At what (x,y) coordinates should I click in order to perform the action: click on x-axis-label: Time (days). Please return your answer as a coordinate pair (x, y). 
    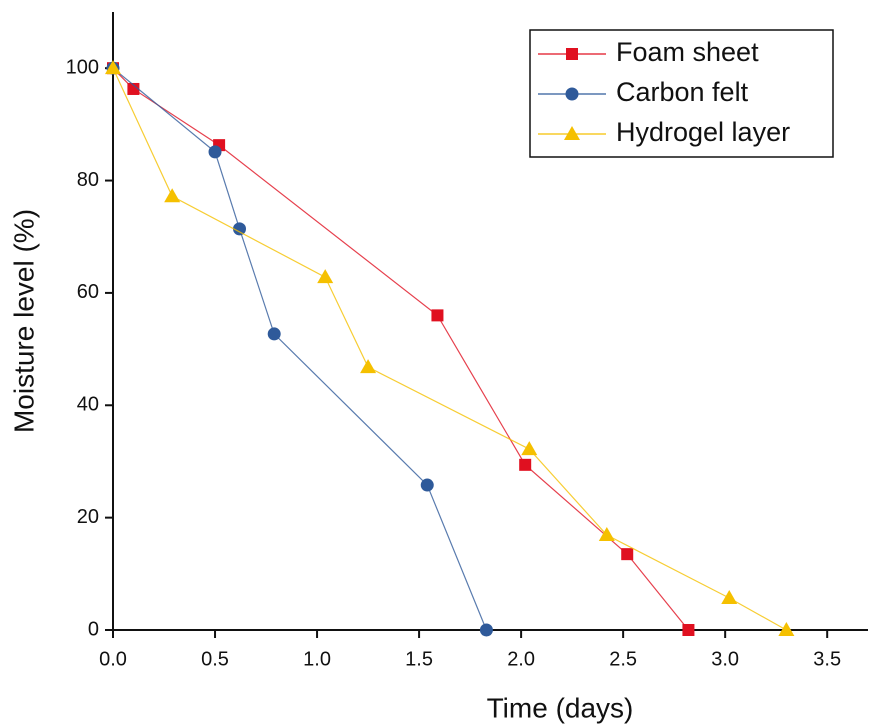
    Looking at the image, I should click on (560, 707).